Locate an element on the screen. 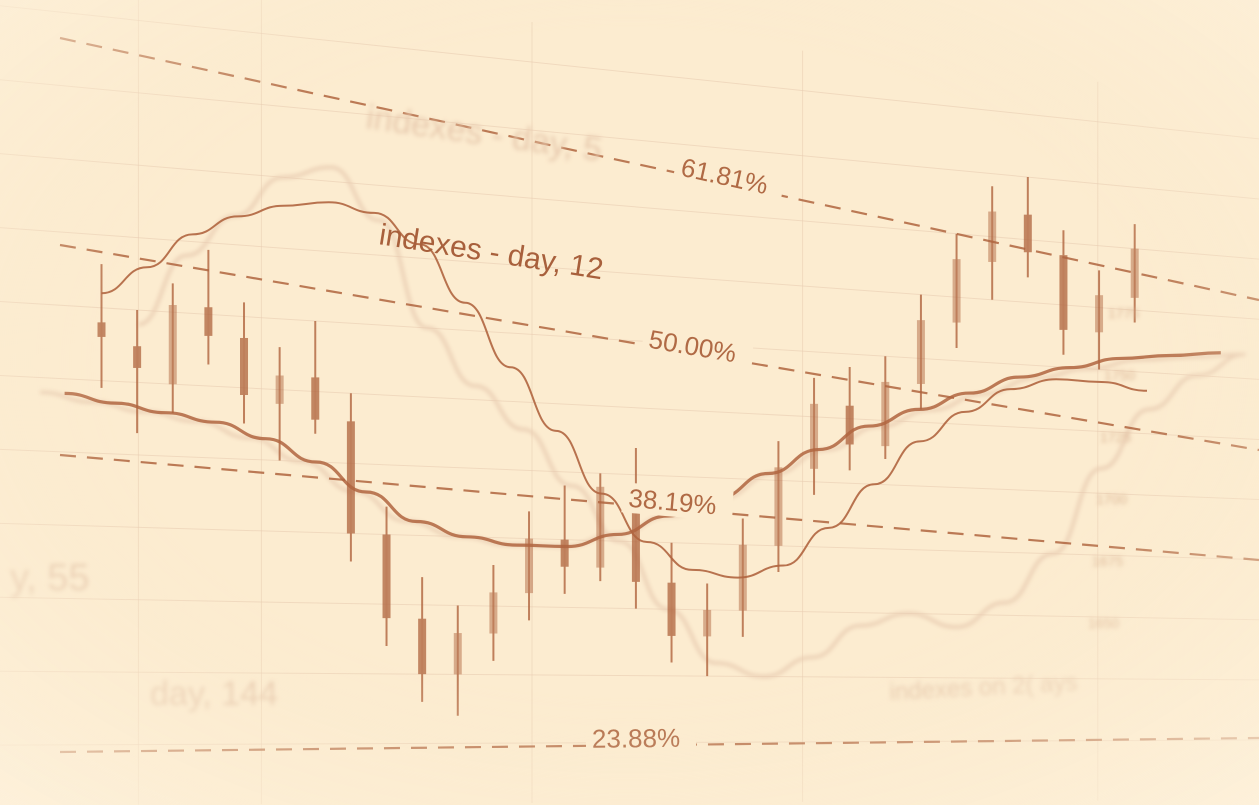 The width and height of the screenshot is (1259, 805). price-scale-label: 1650 is located at coordinates (1103, 623).